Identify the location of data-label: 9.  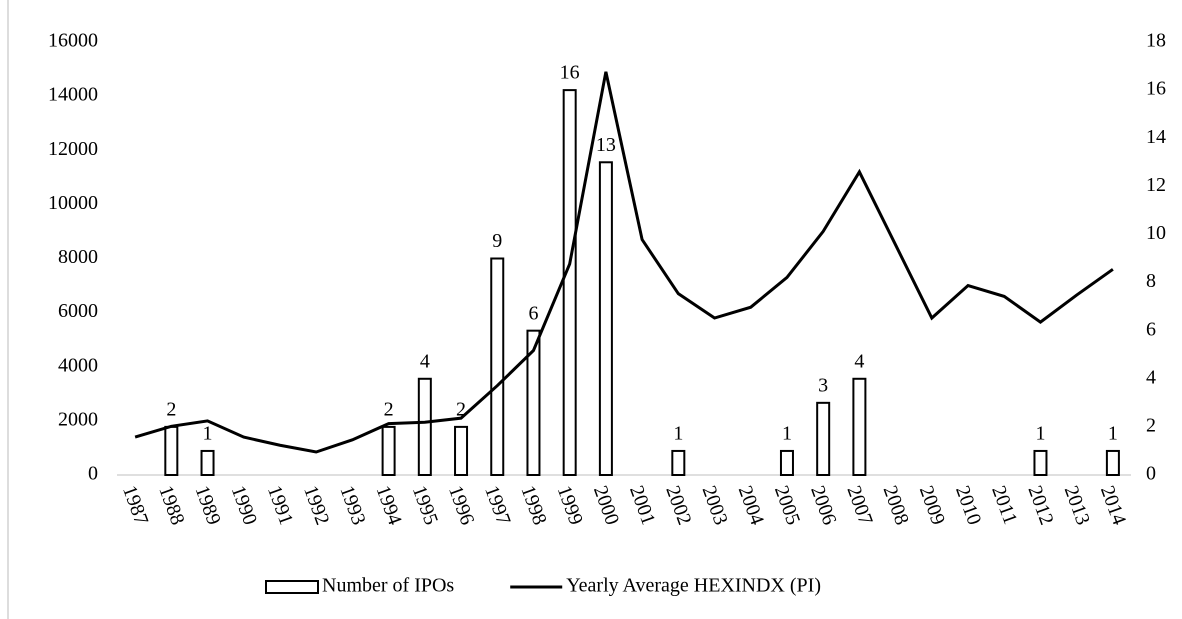
(497, 241).